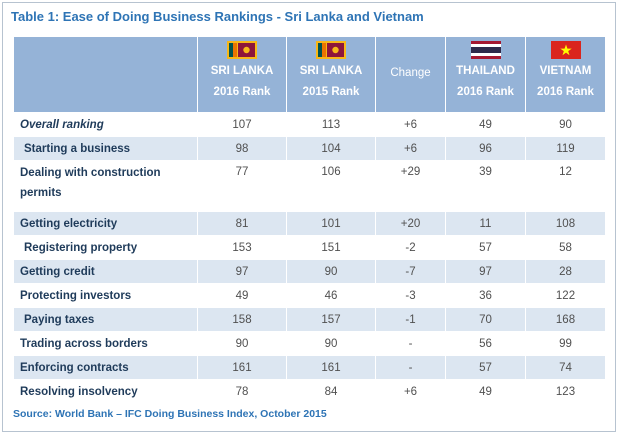 This screenshot has width=620, height=436. Describe the element at coordinates (242, 92) in the screenshot. I see `header-sublabel-1: 2016 Rank` at that location.